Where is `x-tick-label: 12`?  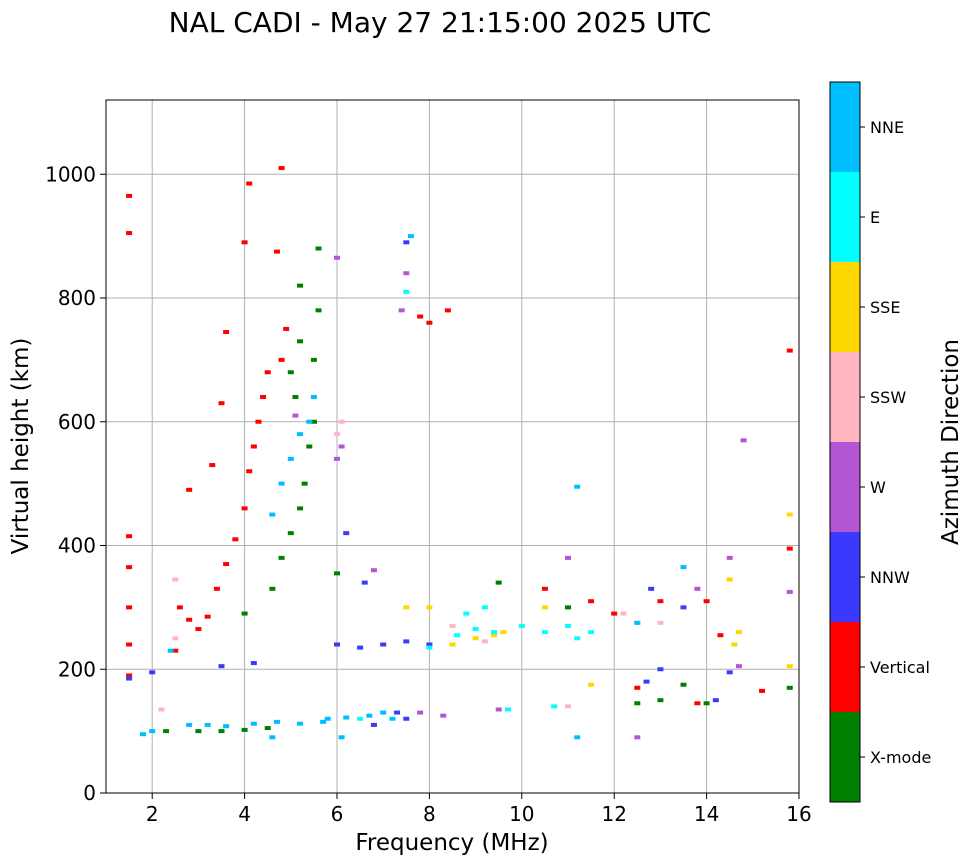
x-tick-label: 12 is located at coordinates (613, 814).